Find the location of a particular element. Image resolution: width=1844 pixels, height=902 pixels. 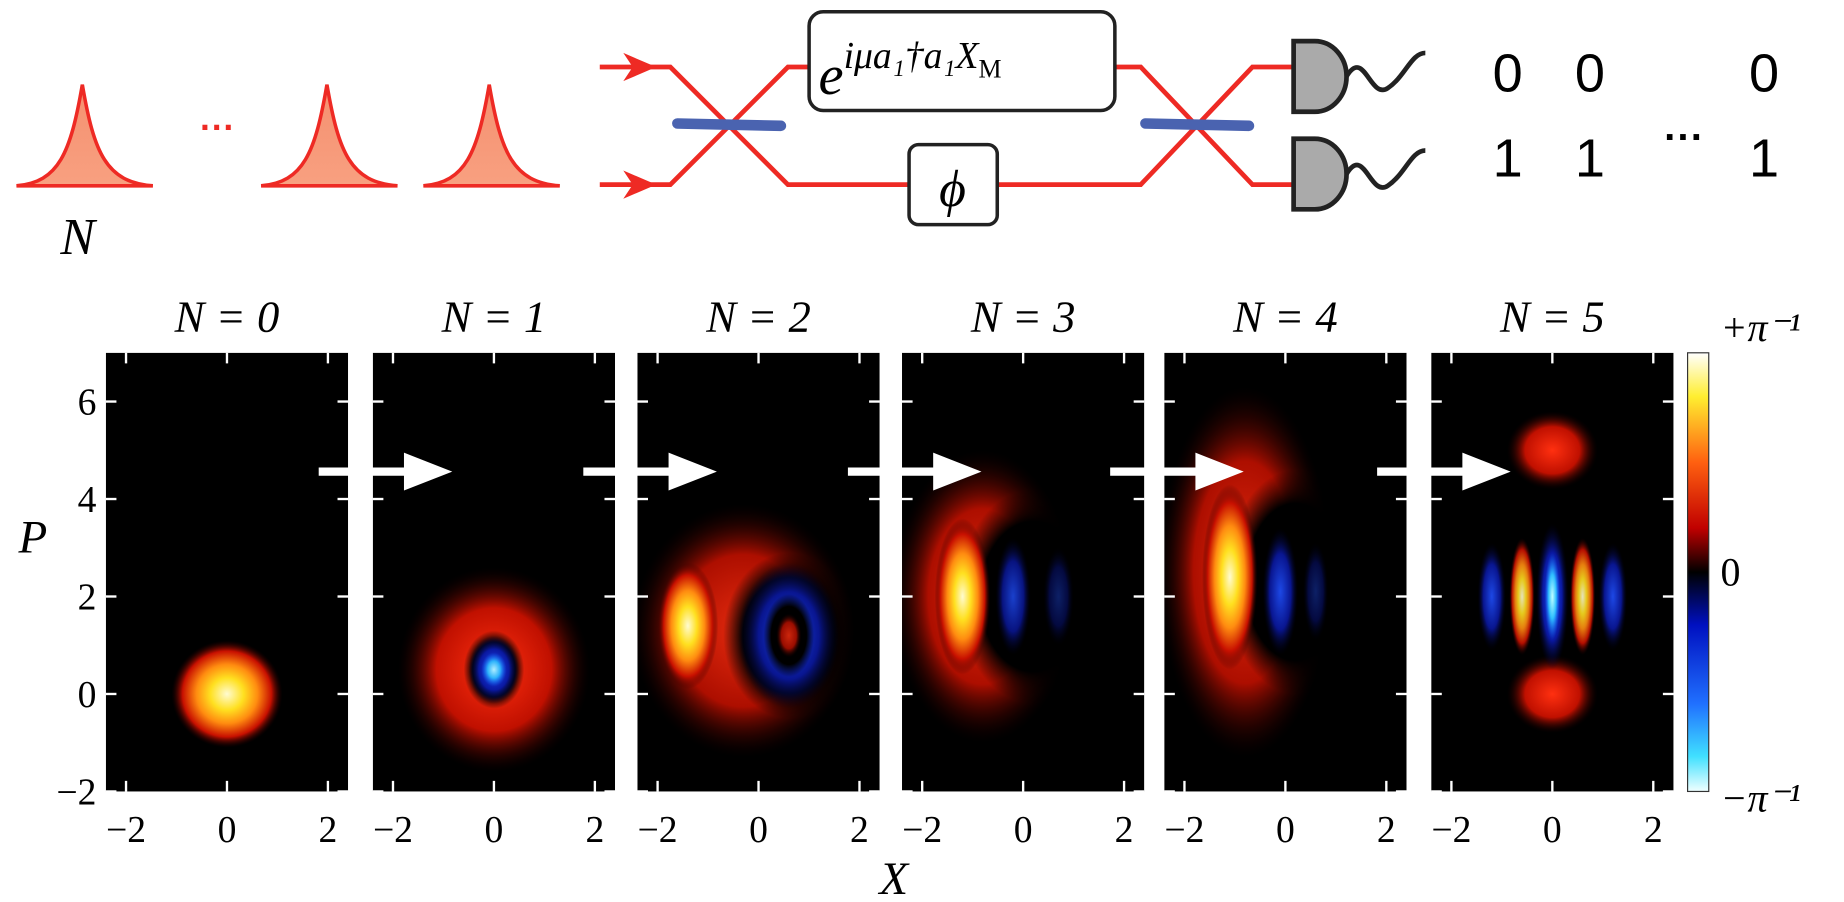

y-axis-label: P is located at coordinates (33, 538).